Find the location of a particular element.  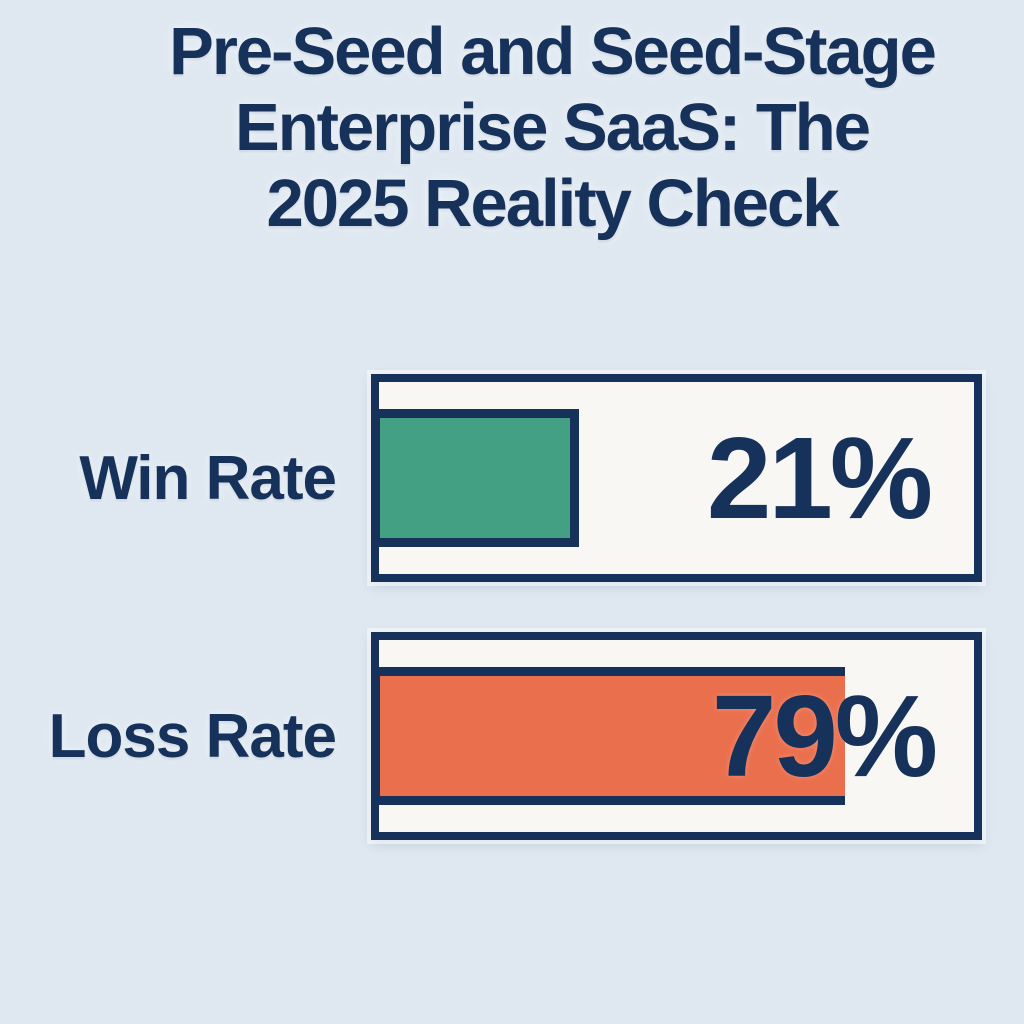

chart-title-line-2: Enterprise SaaS: The is located at coordinates (553, 127).